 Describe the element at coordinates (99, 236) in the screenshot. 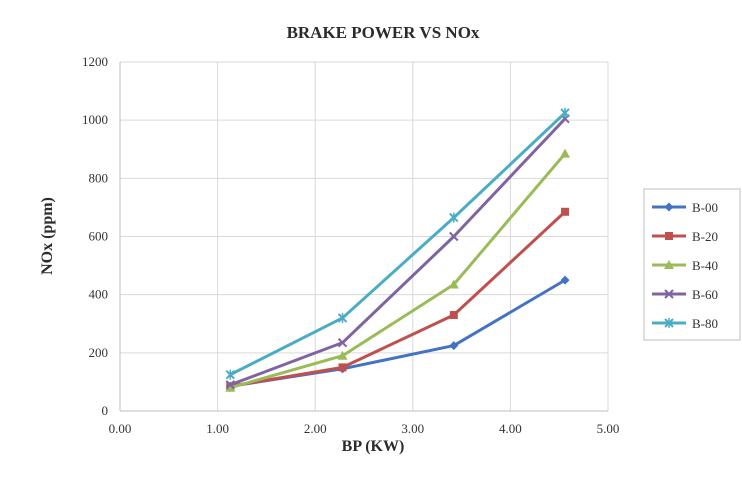

I see `y-tick-label: 600` at that location.